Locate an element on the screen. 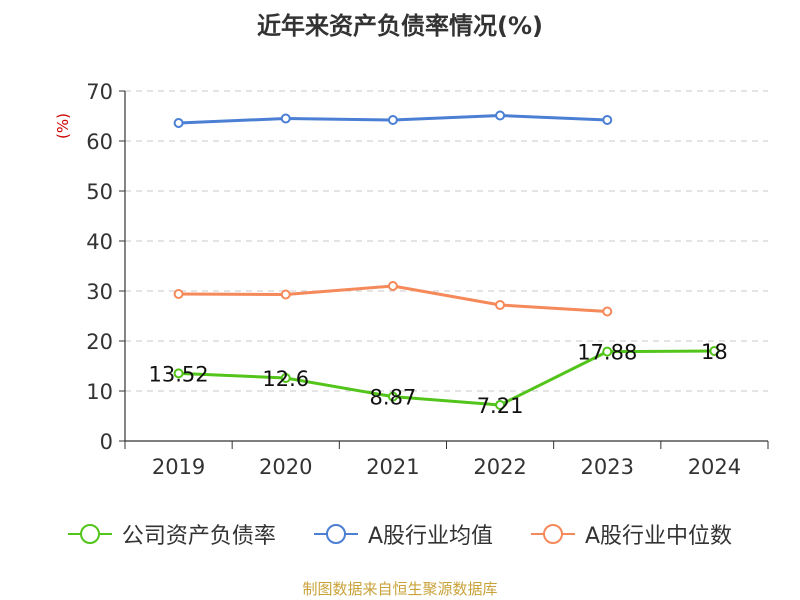 The image size is (800, 600). x-tick-label: 2022 is located at coordinates (499, 467).